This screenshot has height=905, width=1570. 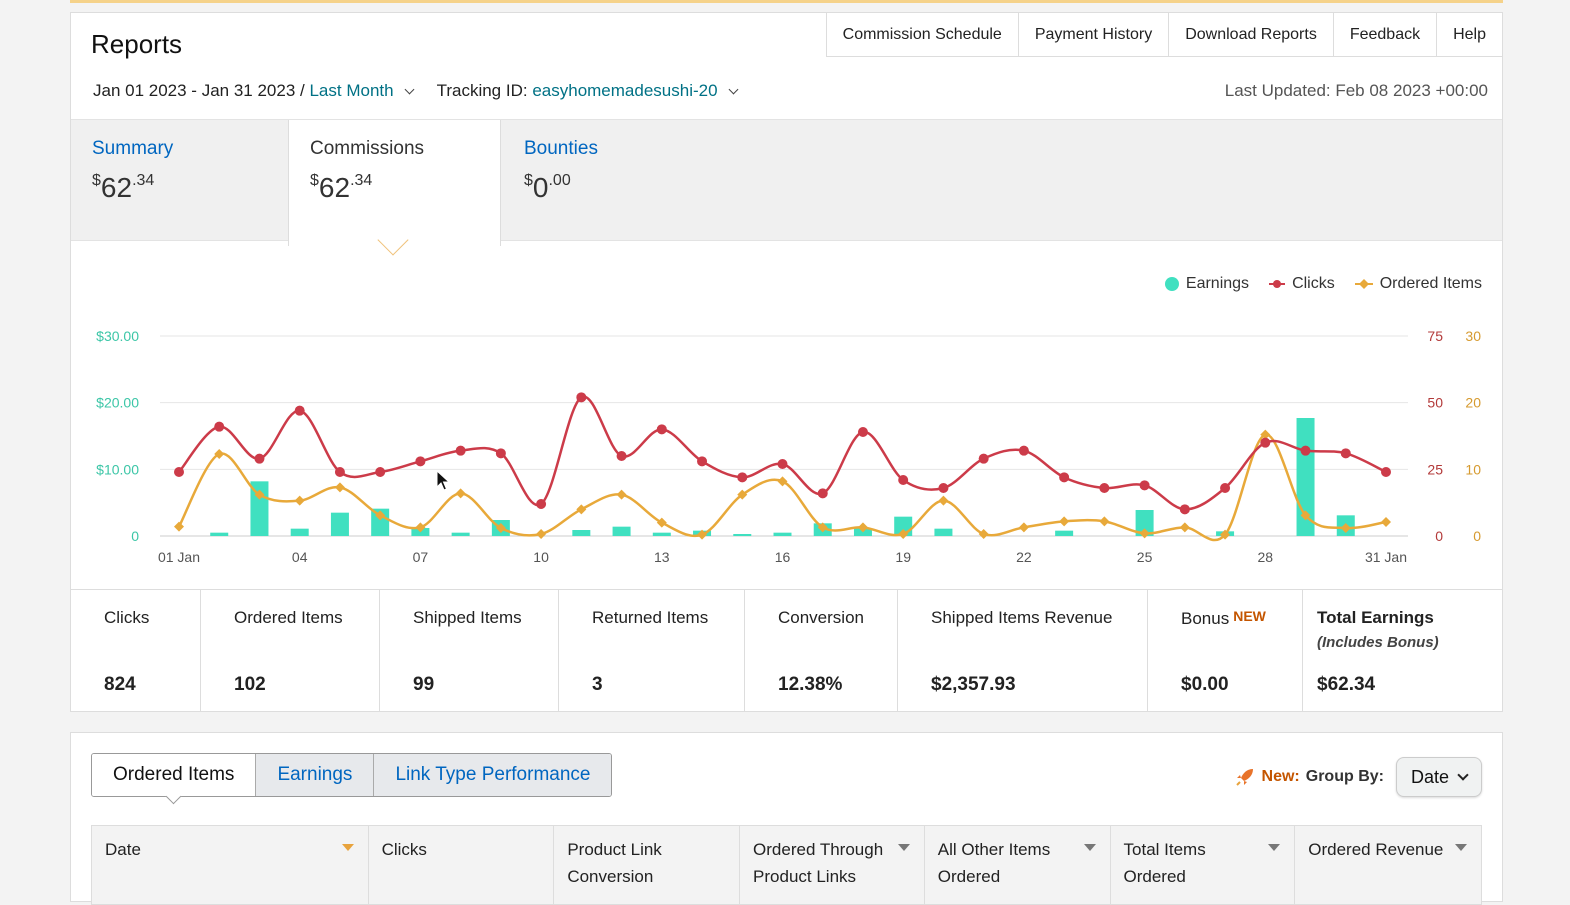 What do you see at coordinates (443, 480) in the screenshot?
I see `mouse-cursor-icon` at bounding box center [443, 480].